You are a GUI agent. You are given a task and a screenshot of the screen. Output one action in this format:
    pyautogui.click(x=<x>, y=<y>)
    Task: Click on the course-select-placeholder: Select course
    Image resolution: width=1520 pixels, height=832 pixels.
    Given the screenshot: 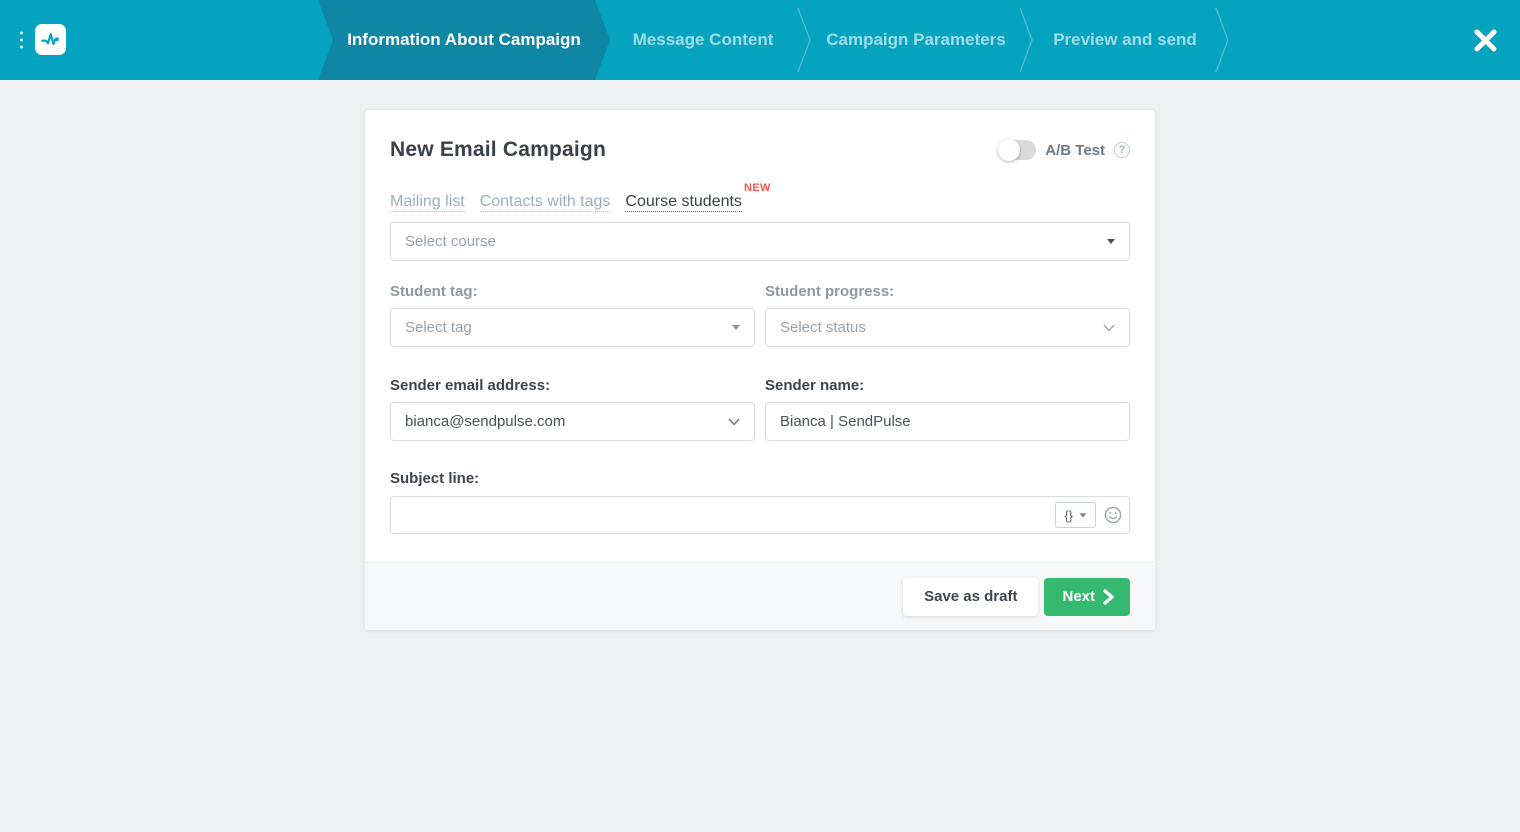 What is the action you would take?
    pyautogui.click(x=450, y=241)
    